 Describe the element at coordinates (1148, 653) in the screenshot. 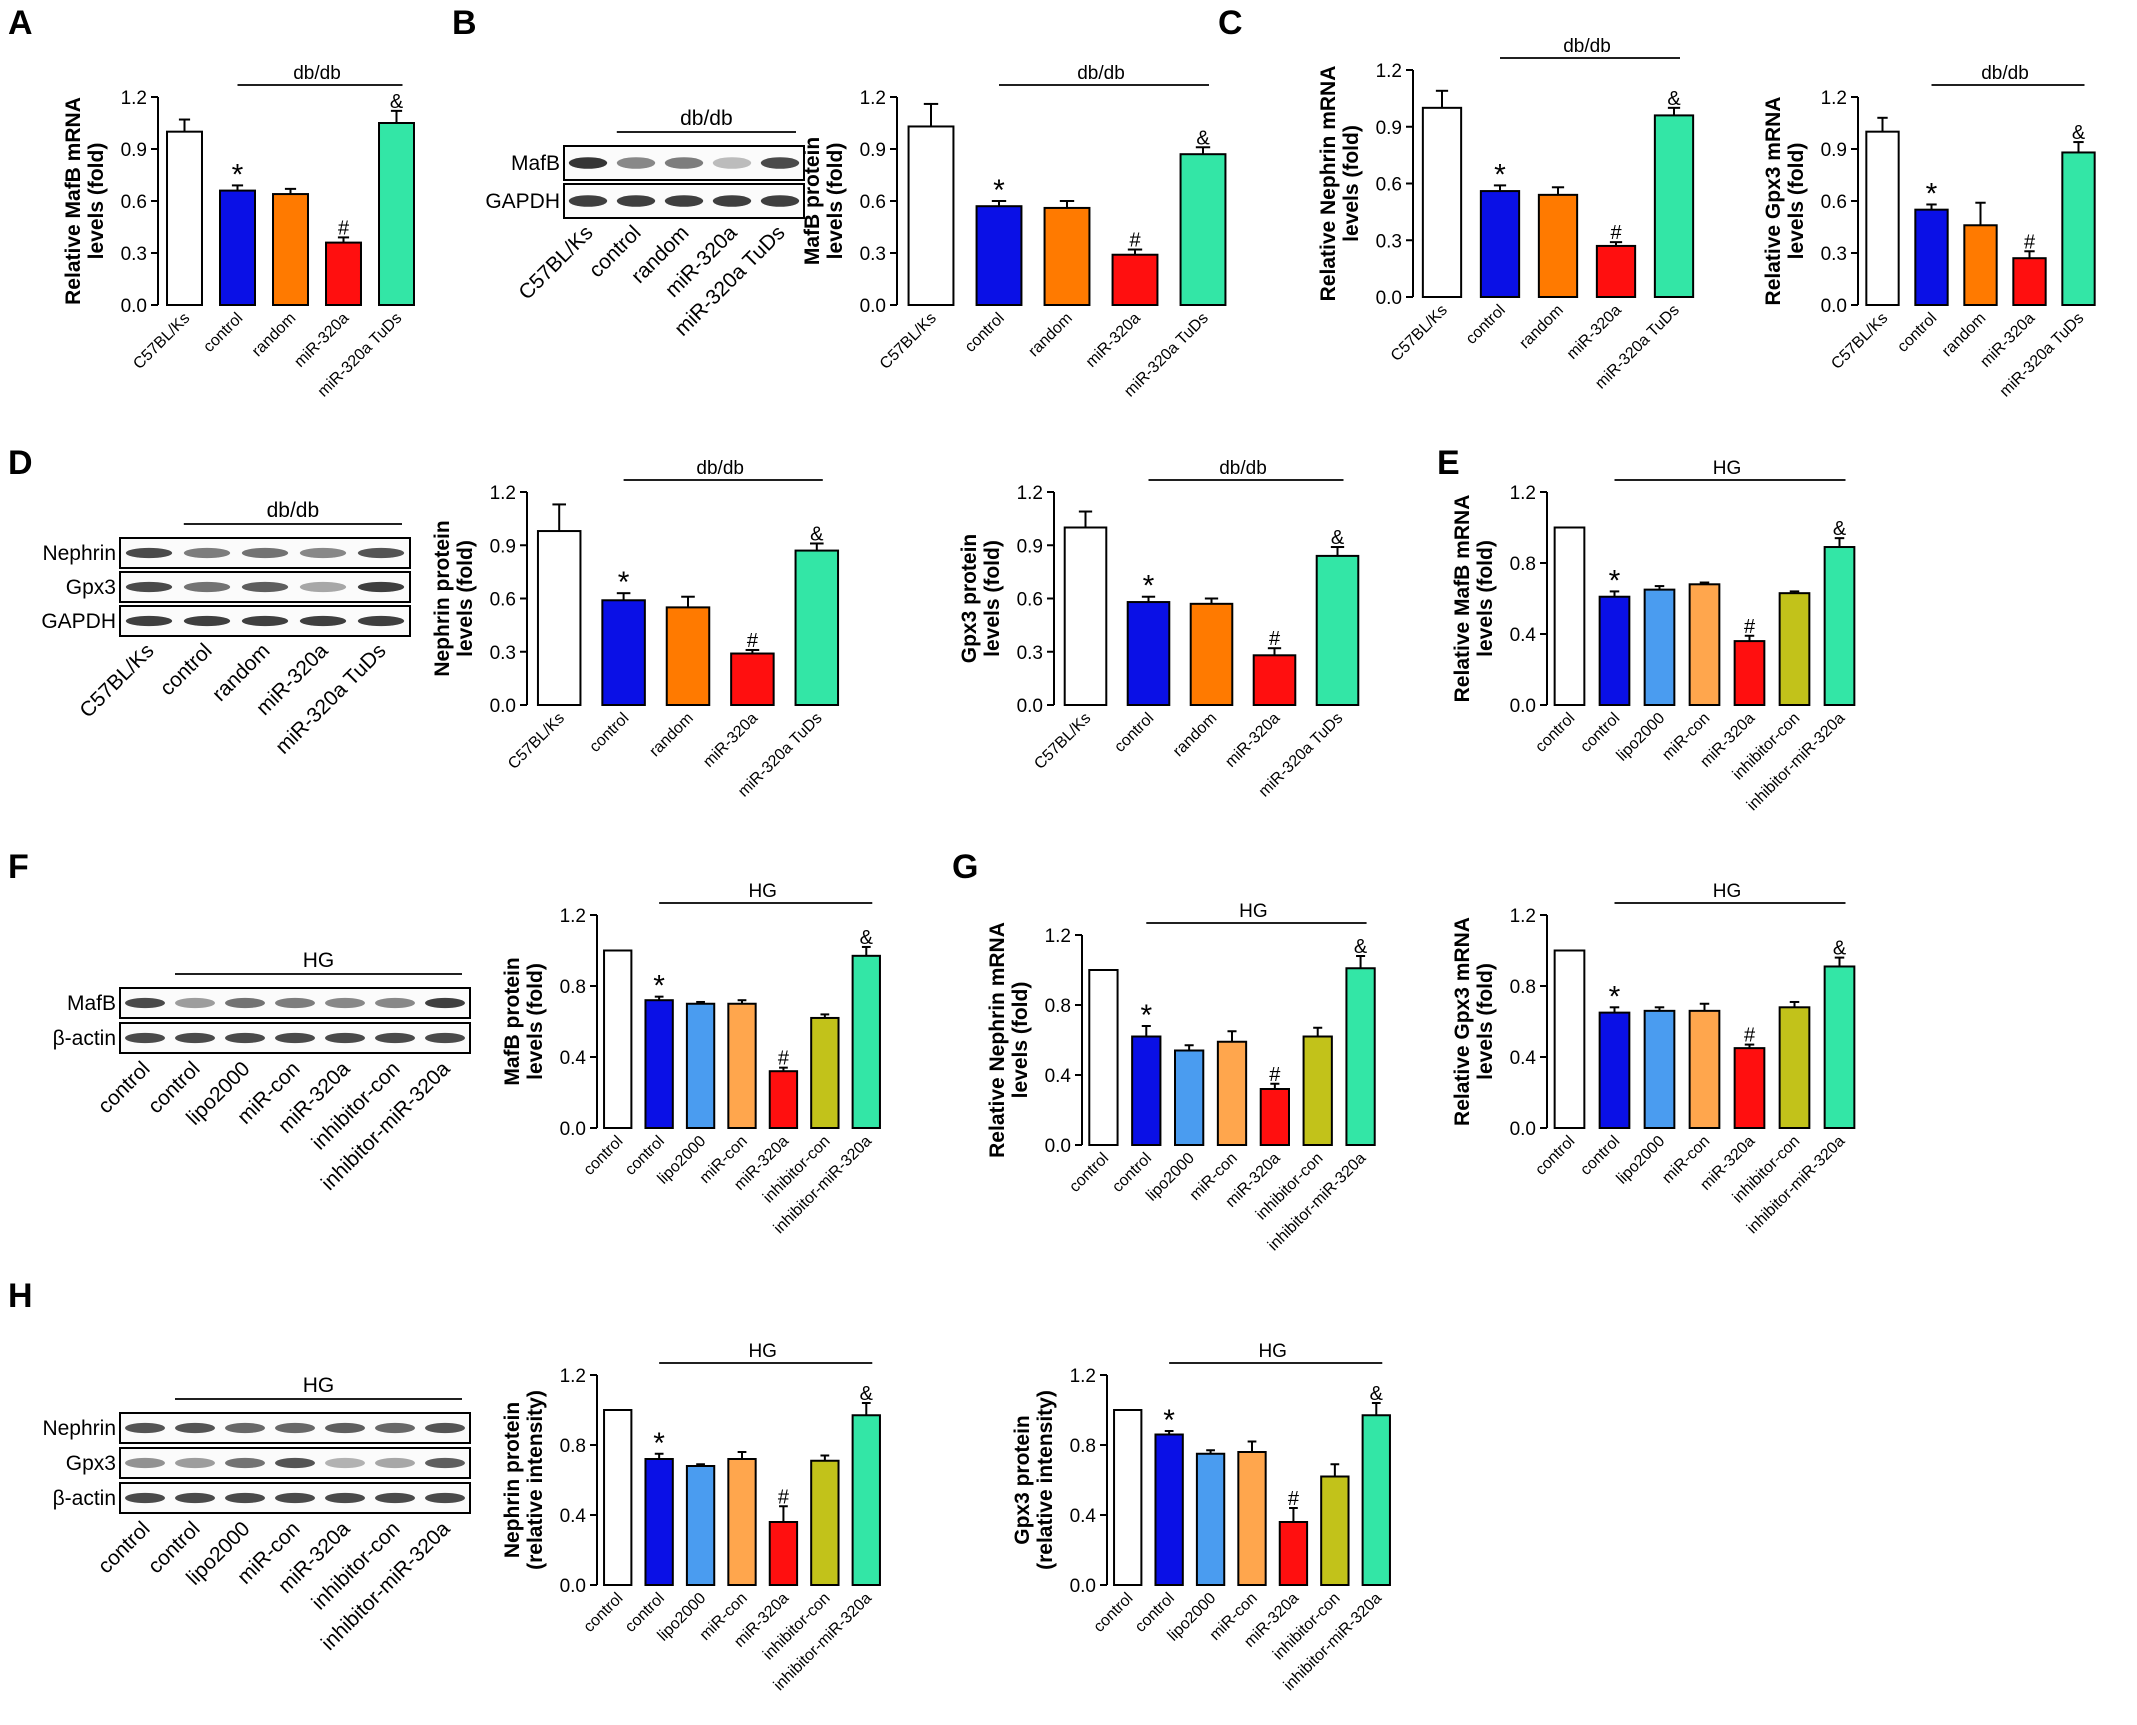

I see `bar-d2` at that location.